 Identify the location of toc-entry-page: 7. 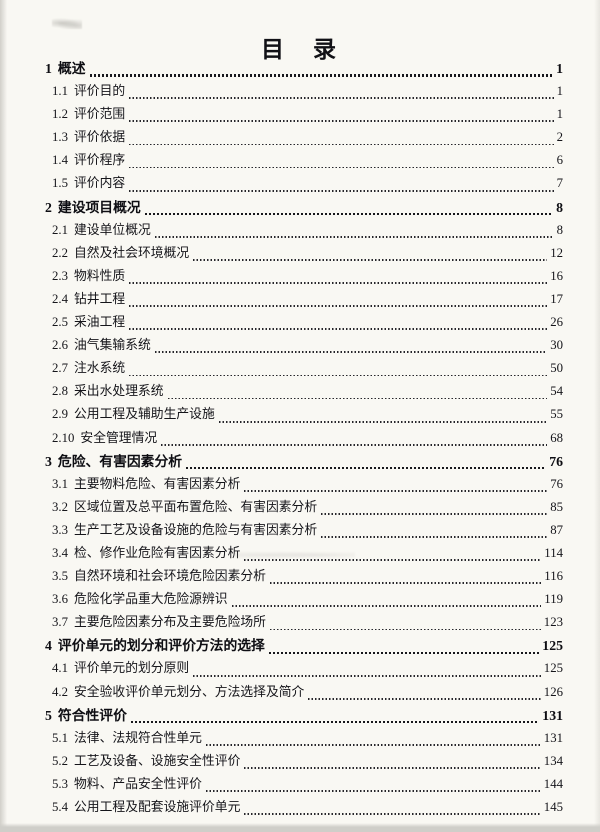
(559, 183).